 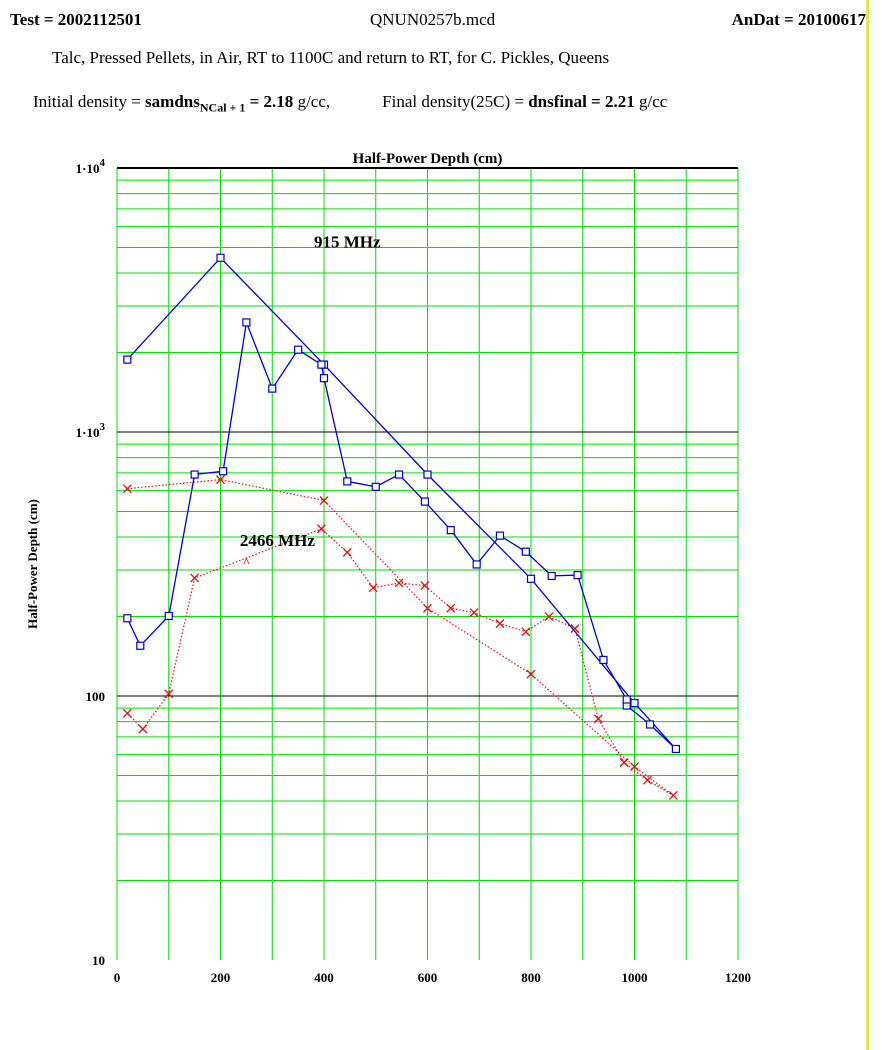 I want to click on initial-density-unit: g/cc,, so click(x=312, y=101).